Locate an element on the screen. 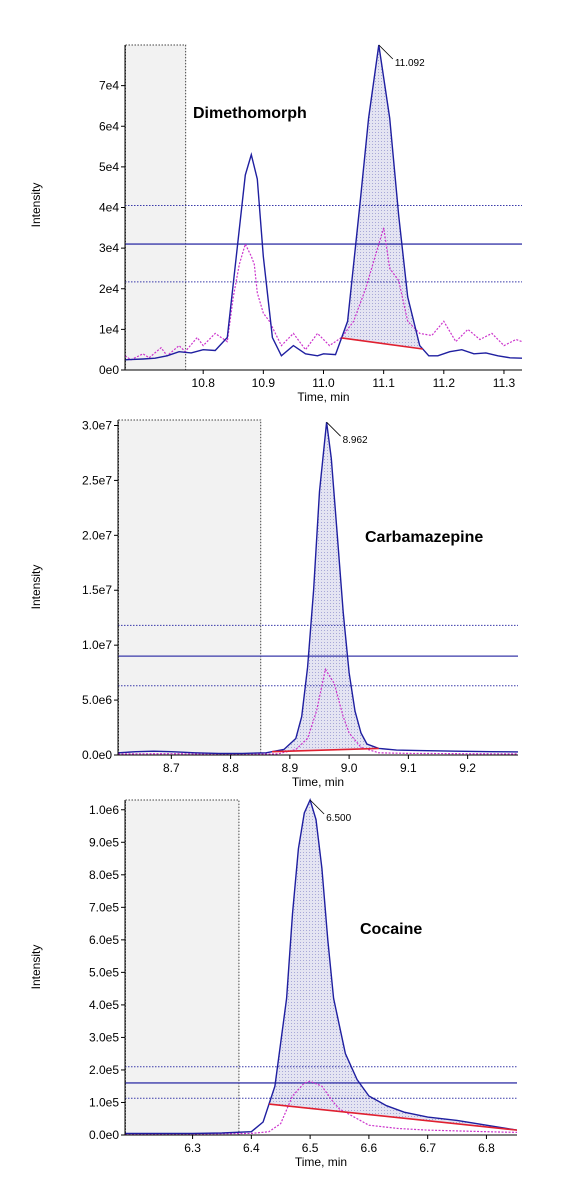 This screenshot has height=1191, width=568. y-tick-label: 1.0e6 is located at coordinates (104, 810).